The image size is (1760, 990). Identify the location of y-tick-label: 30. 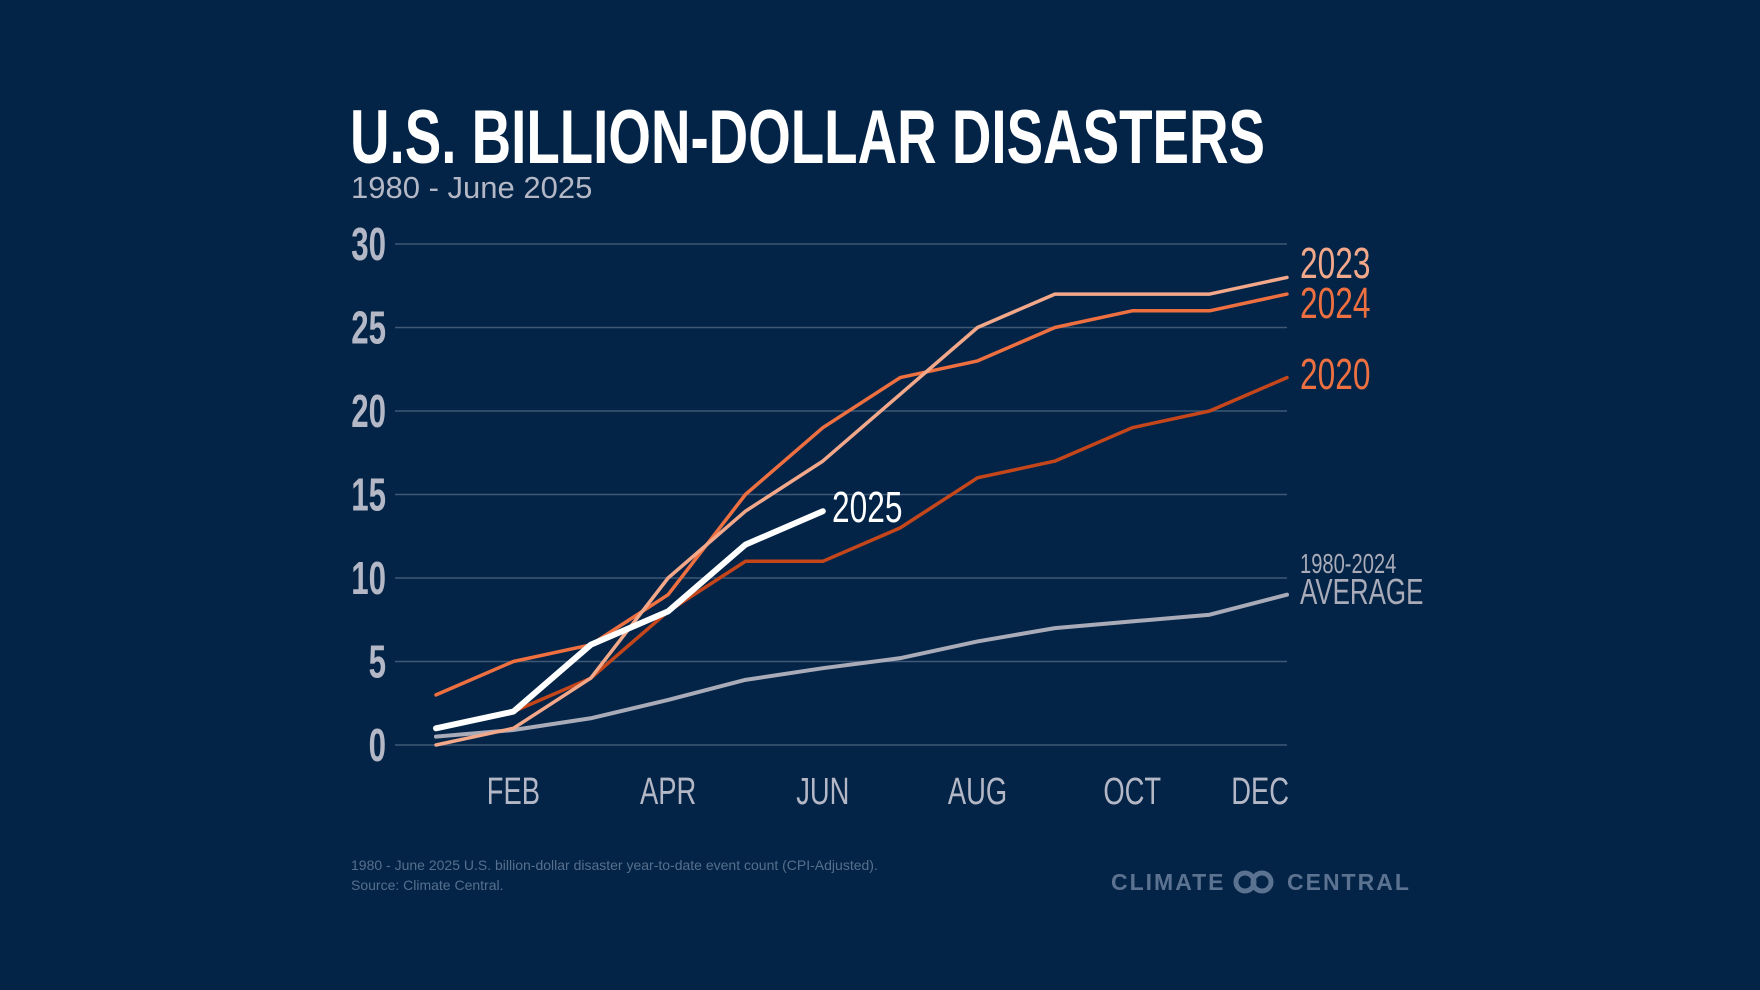
(368, 244).